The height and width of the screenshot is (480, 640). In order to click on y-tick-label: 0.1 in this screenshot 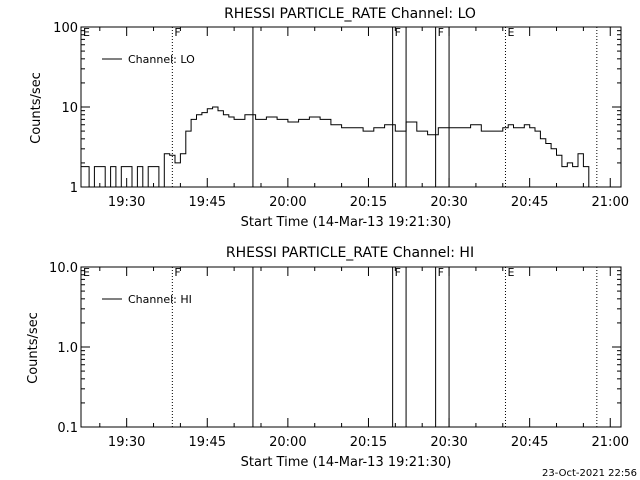, I will do `click(67, 428)`.